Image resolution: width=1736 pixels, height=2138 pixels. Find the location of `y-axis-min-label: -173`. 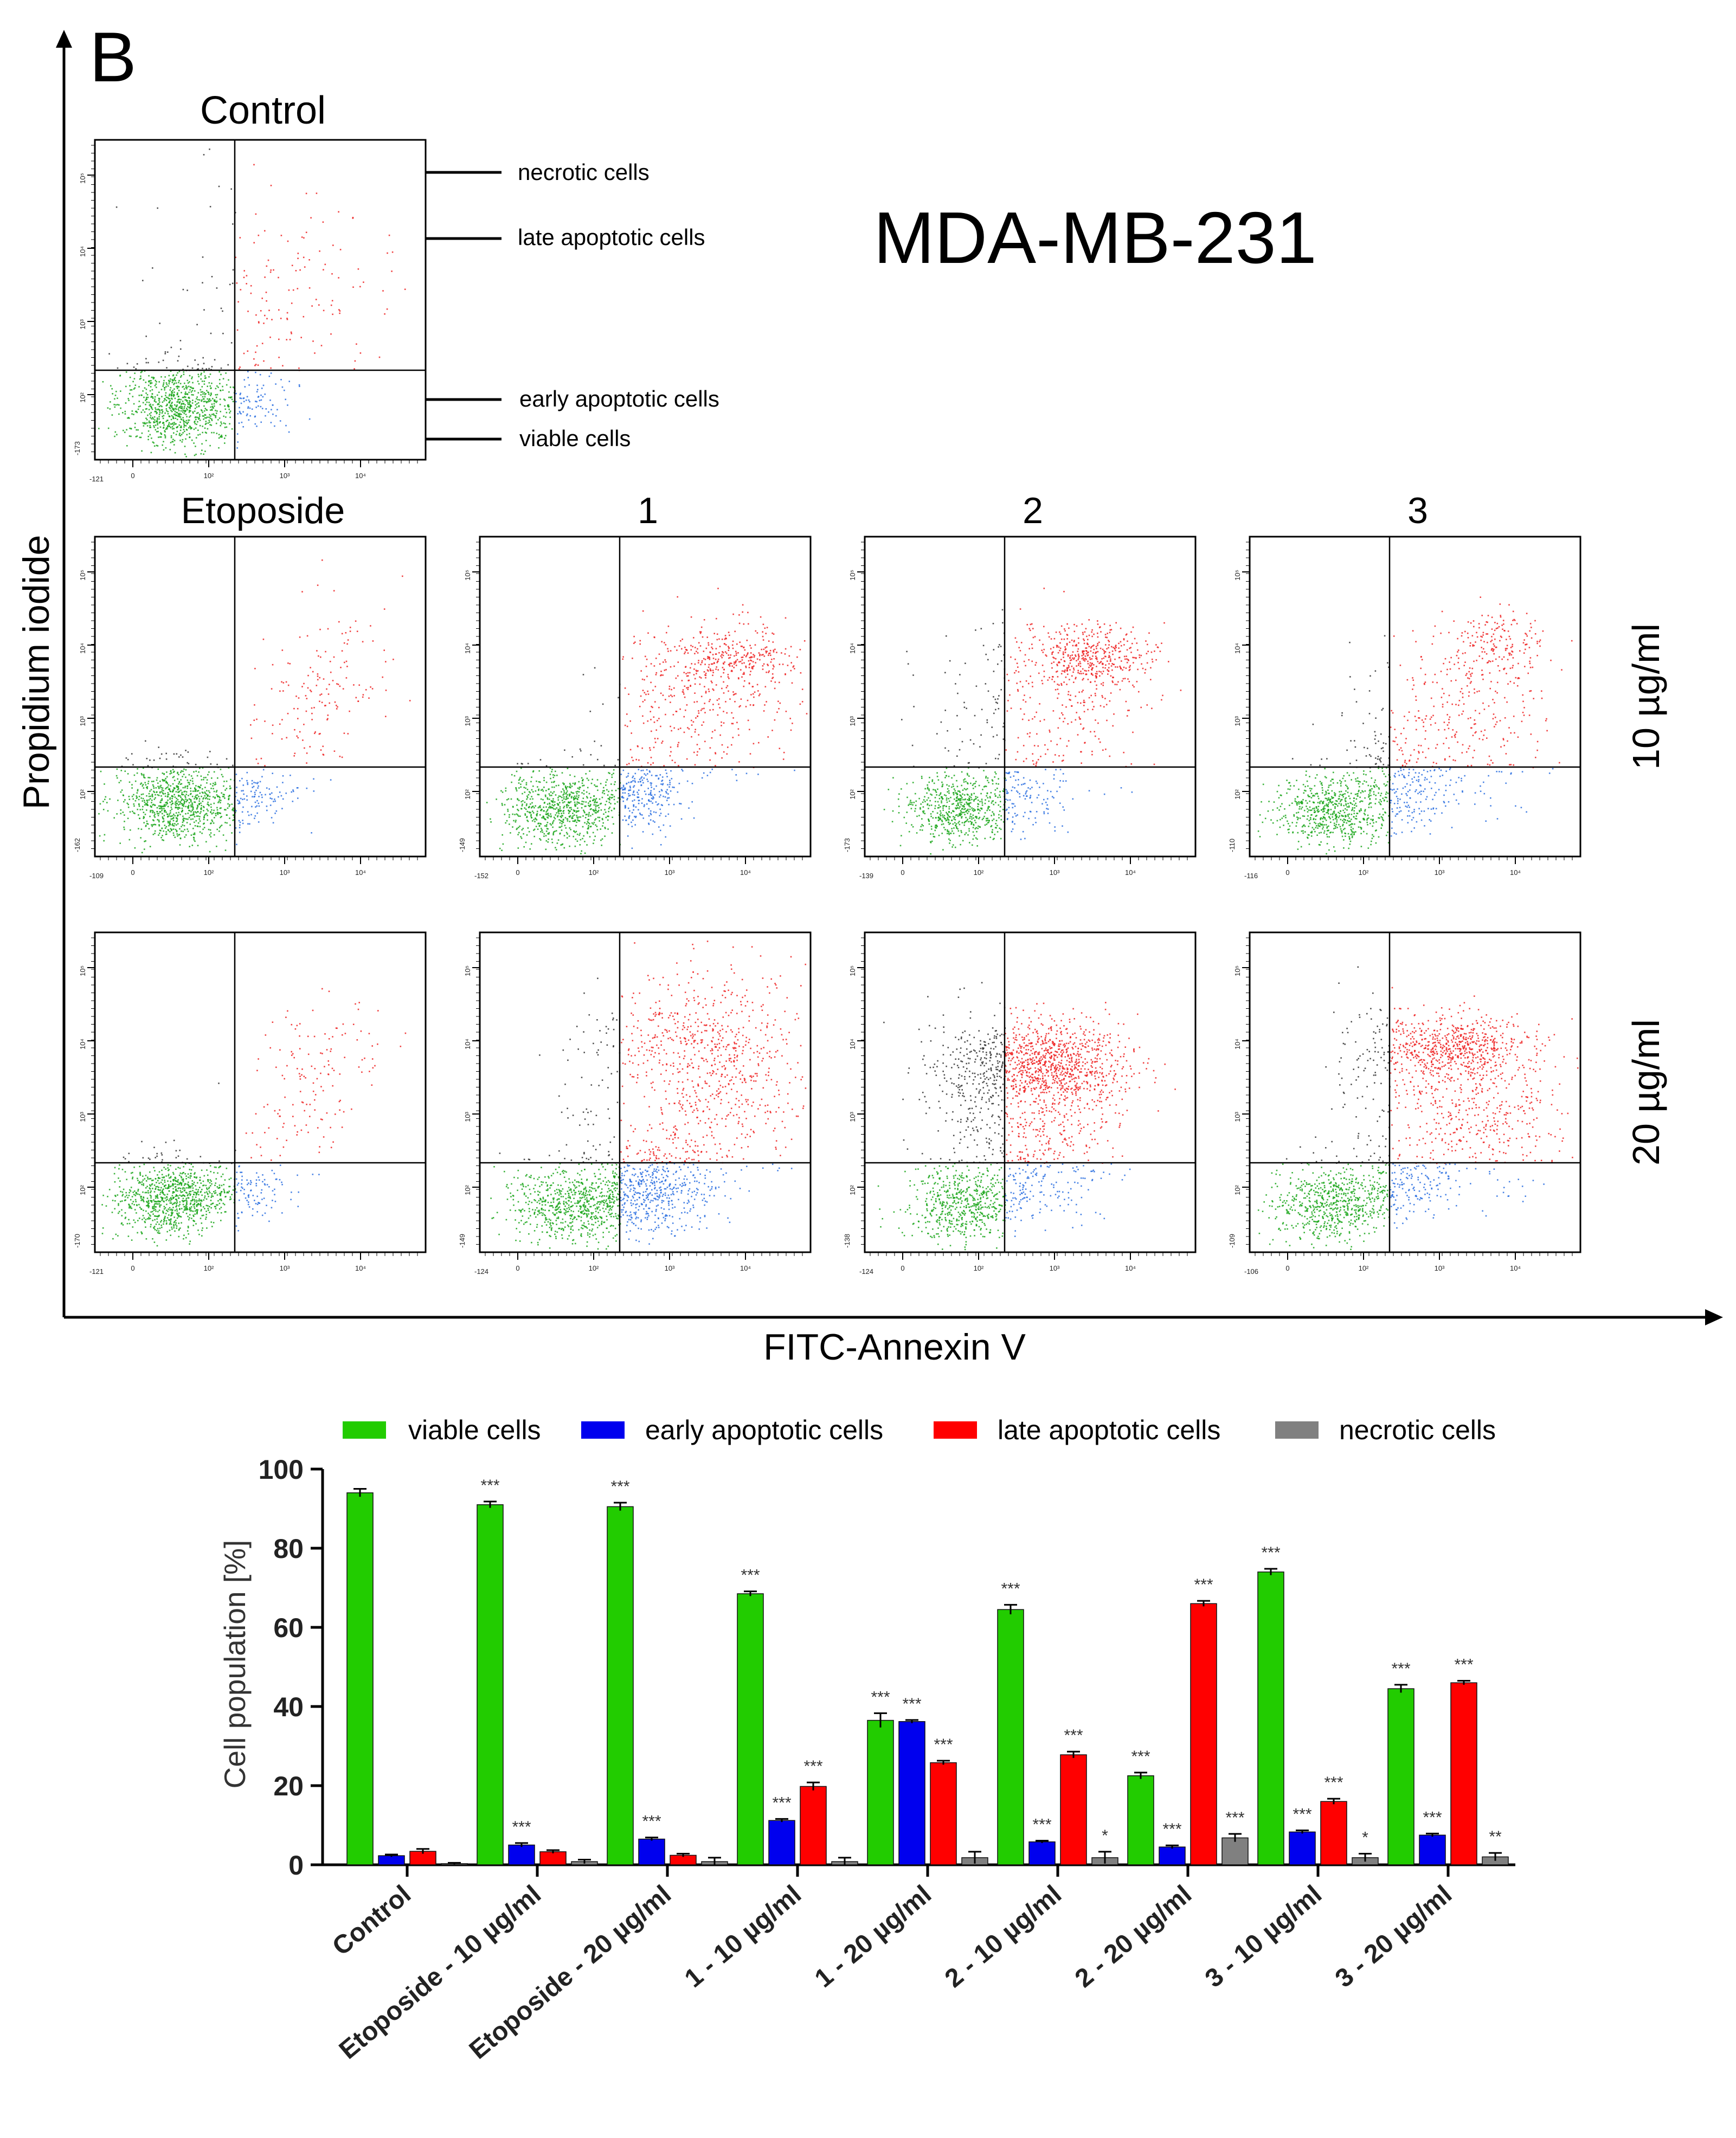

y-axis-min-label: -173 is located at coordinates (847, 845).